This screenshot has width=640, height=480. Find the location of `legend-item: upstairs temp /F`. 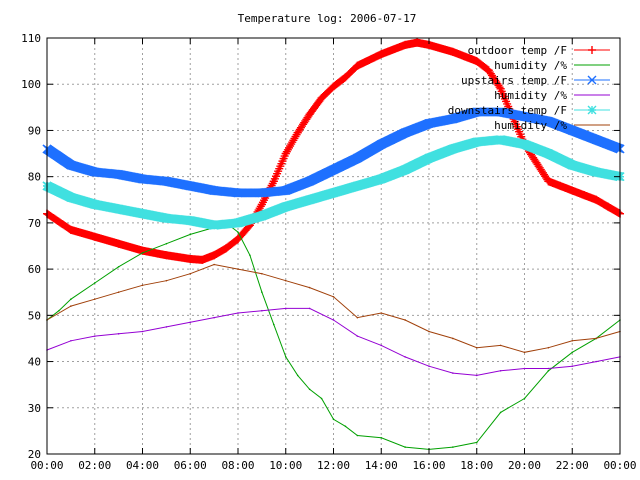

legend-item: upstairs temp /F is located at coordinates (535, 80).